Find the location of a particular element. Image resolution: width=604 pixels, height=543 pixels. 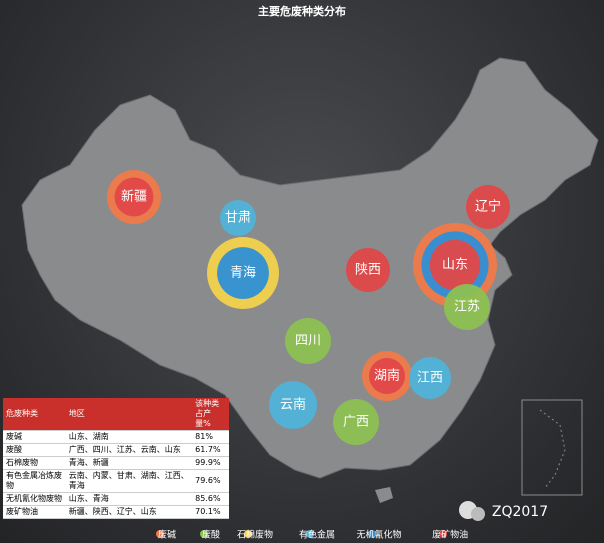

legend: 废碱 废酸 石棉废物 有色金属 无机氰化物 废矿物油 is located at coordinates (312, 535).